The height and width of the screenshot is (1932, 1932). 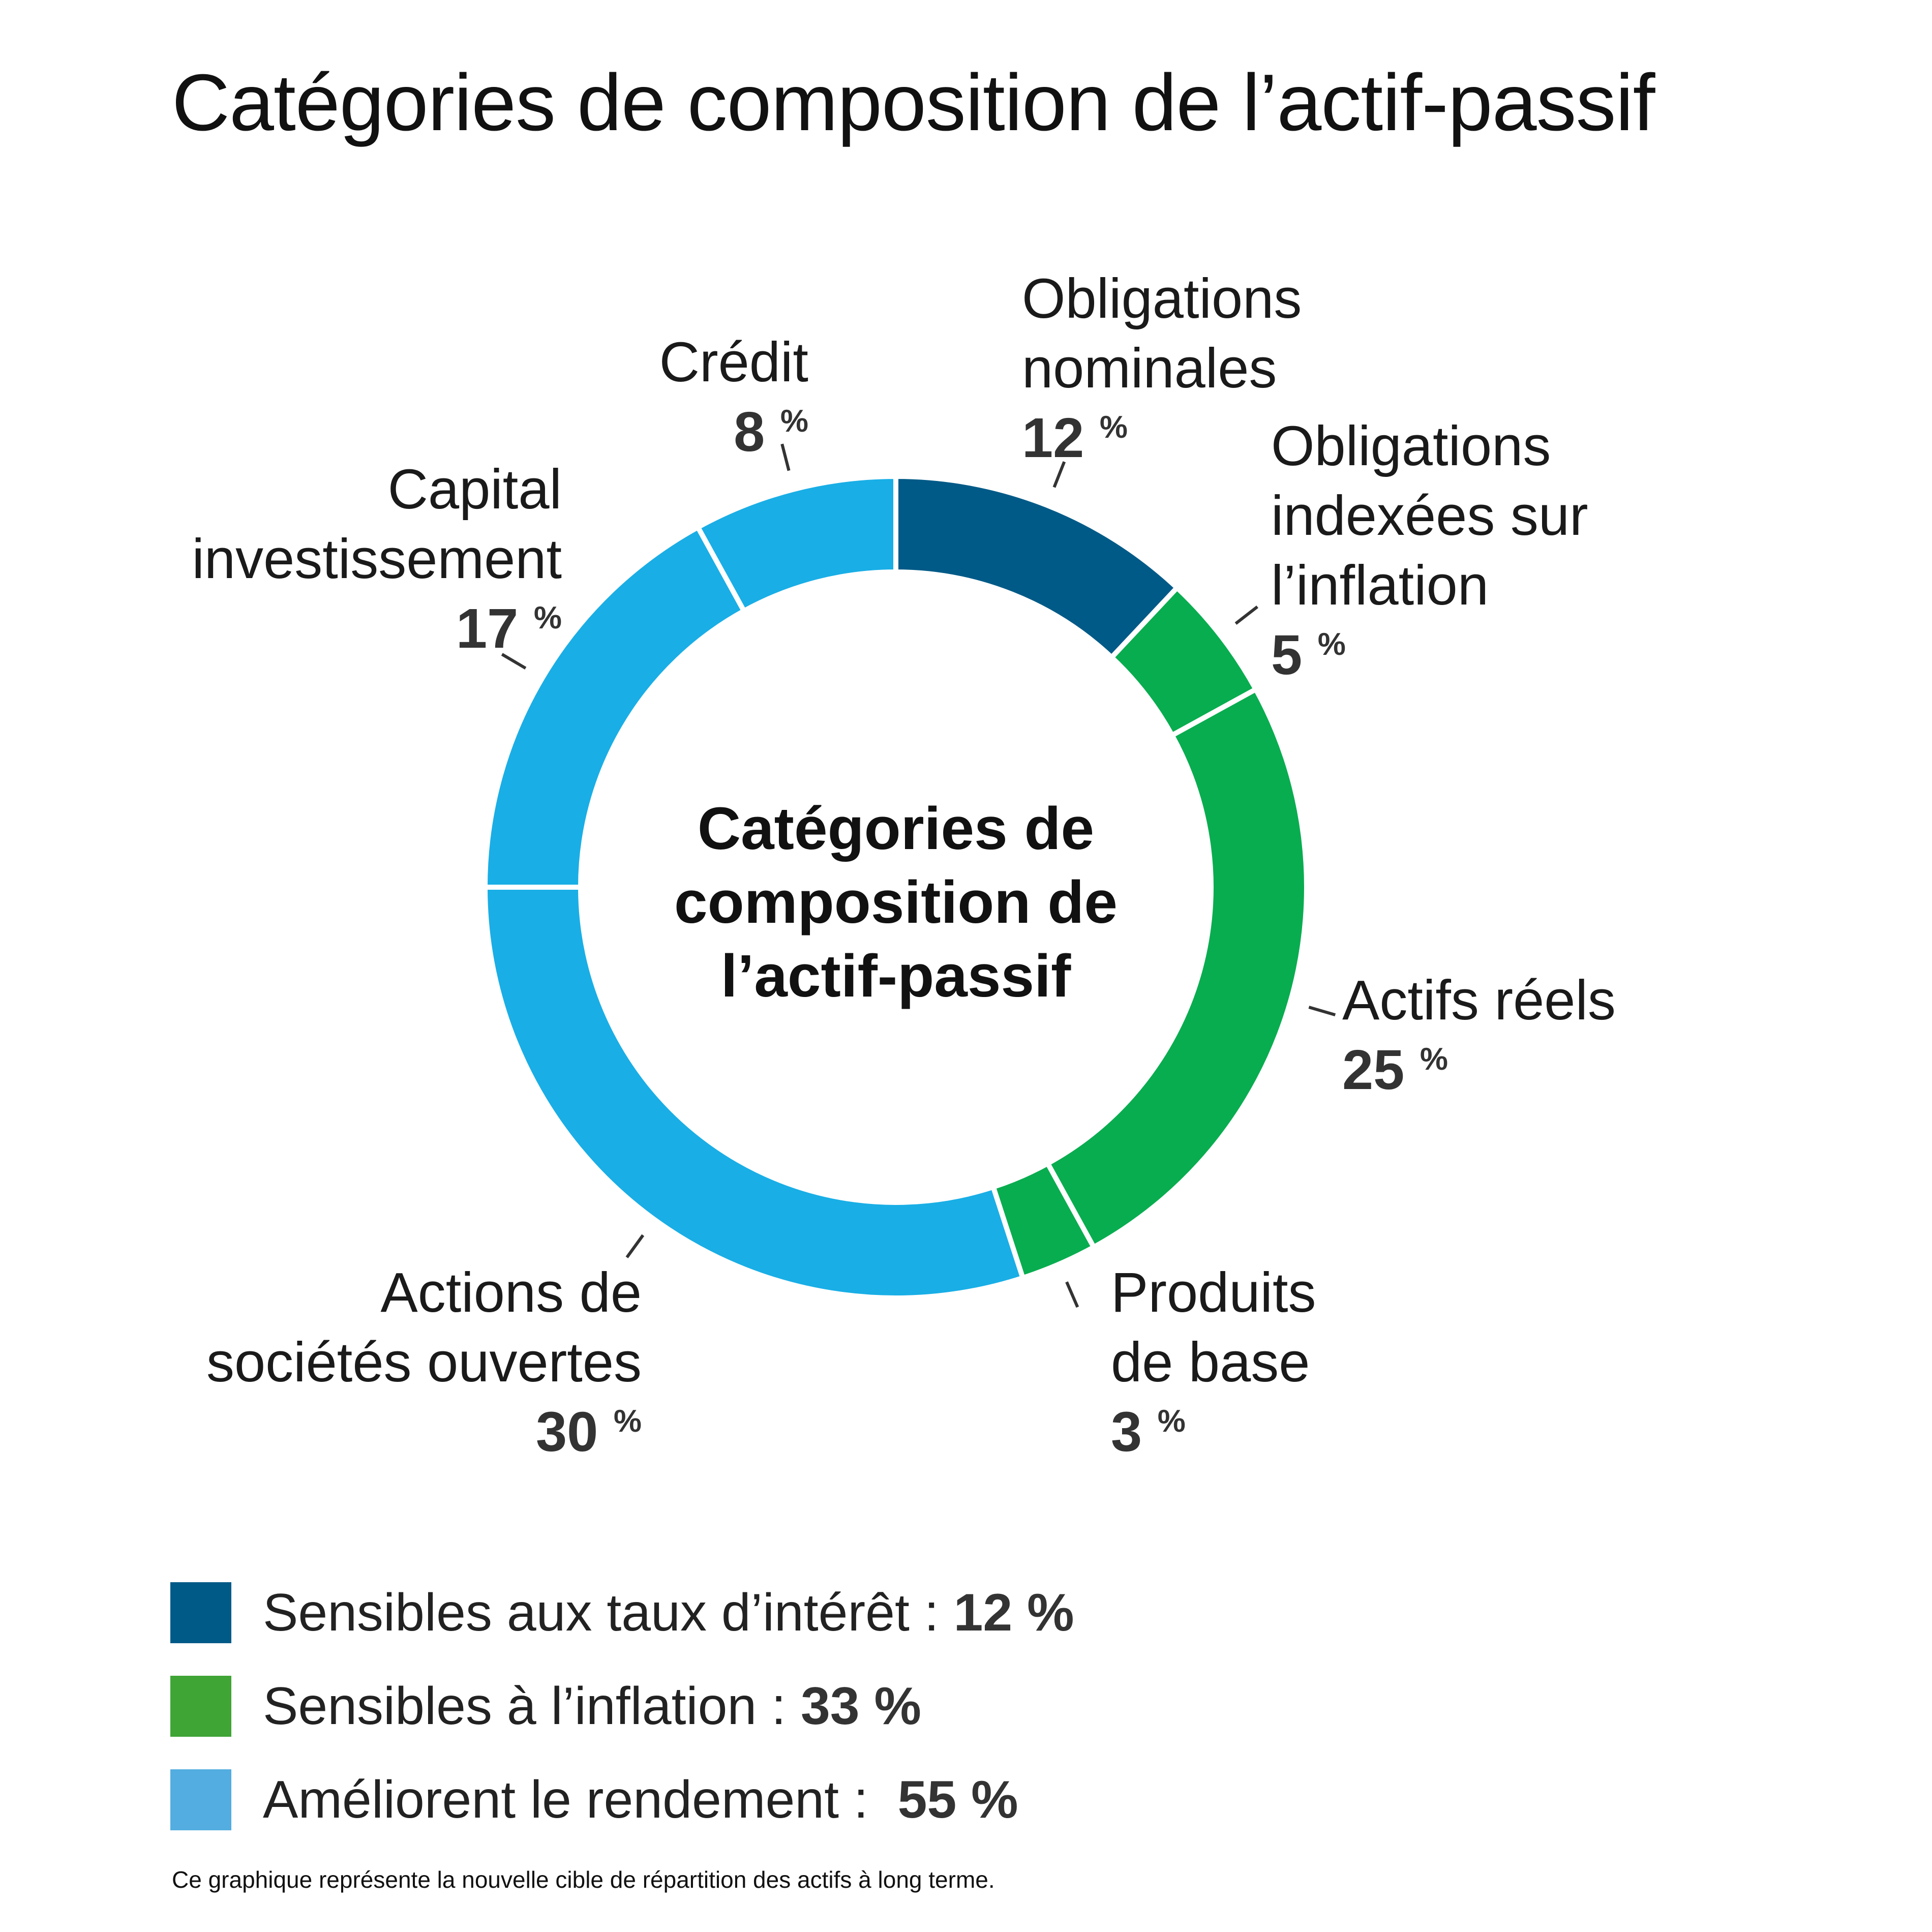 What do you see at coordinates (1395, 1070) in the screenshot?
I see `slice-value: 25 %` at bounding box center [1395, 1070].